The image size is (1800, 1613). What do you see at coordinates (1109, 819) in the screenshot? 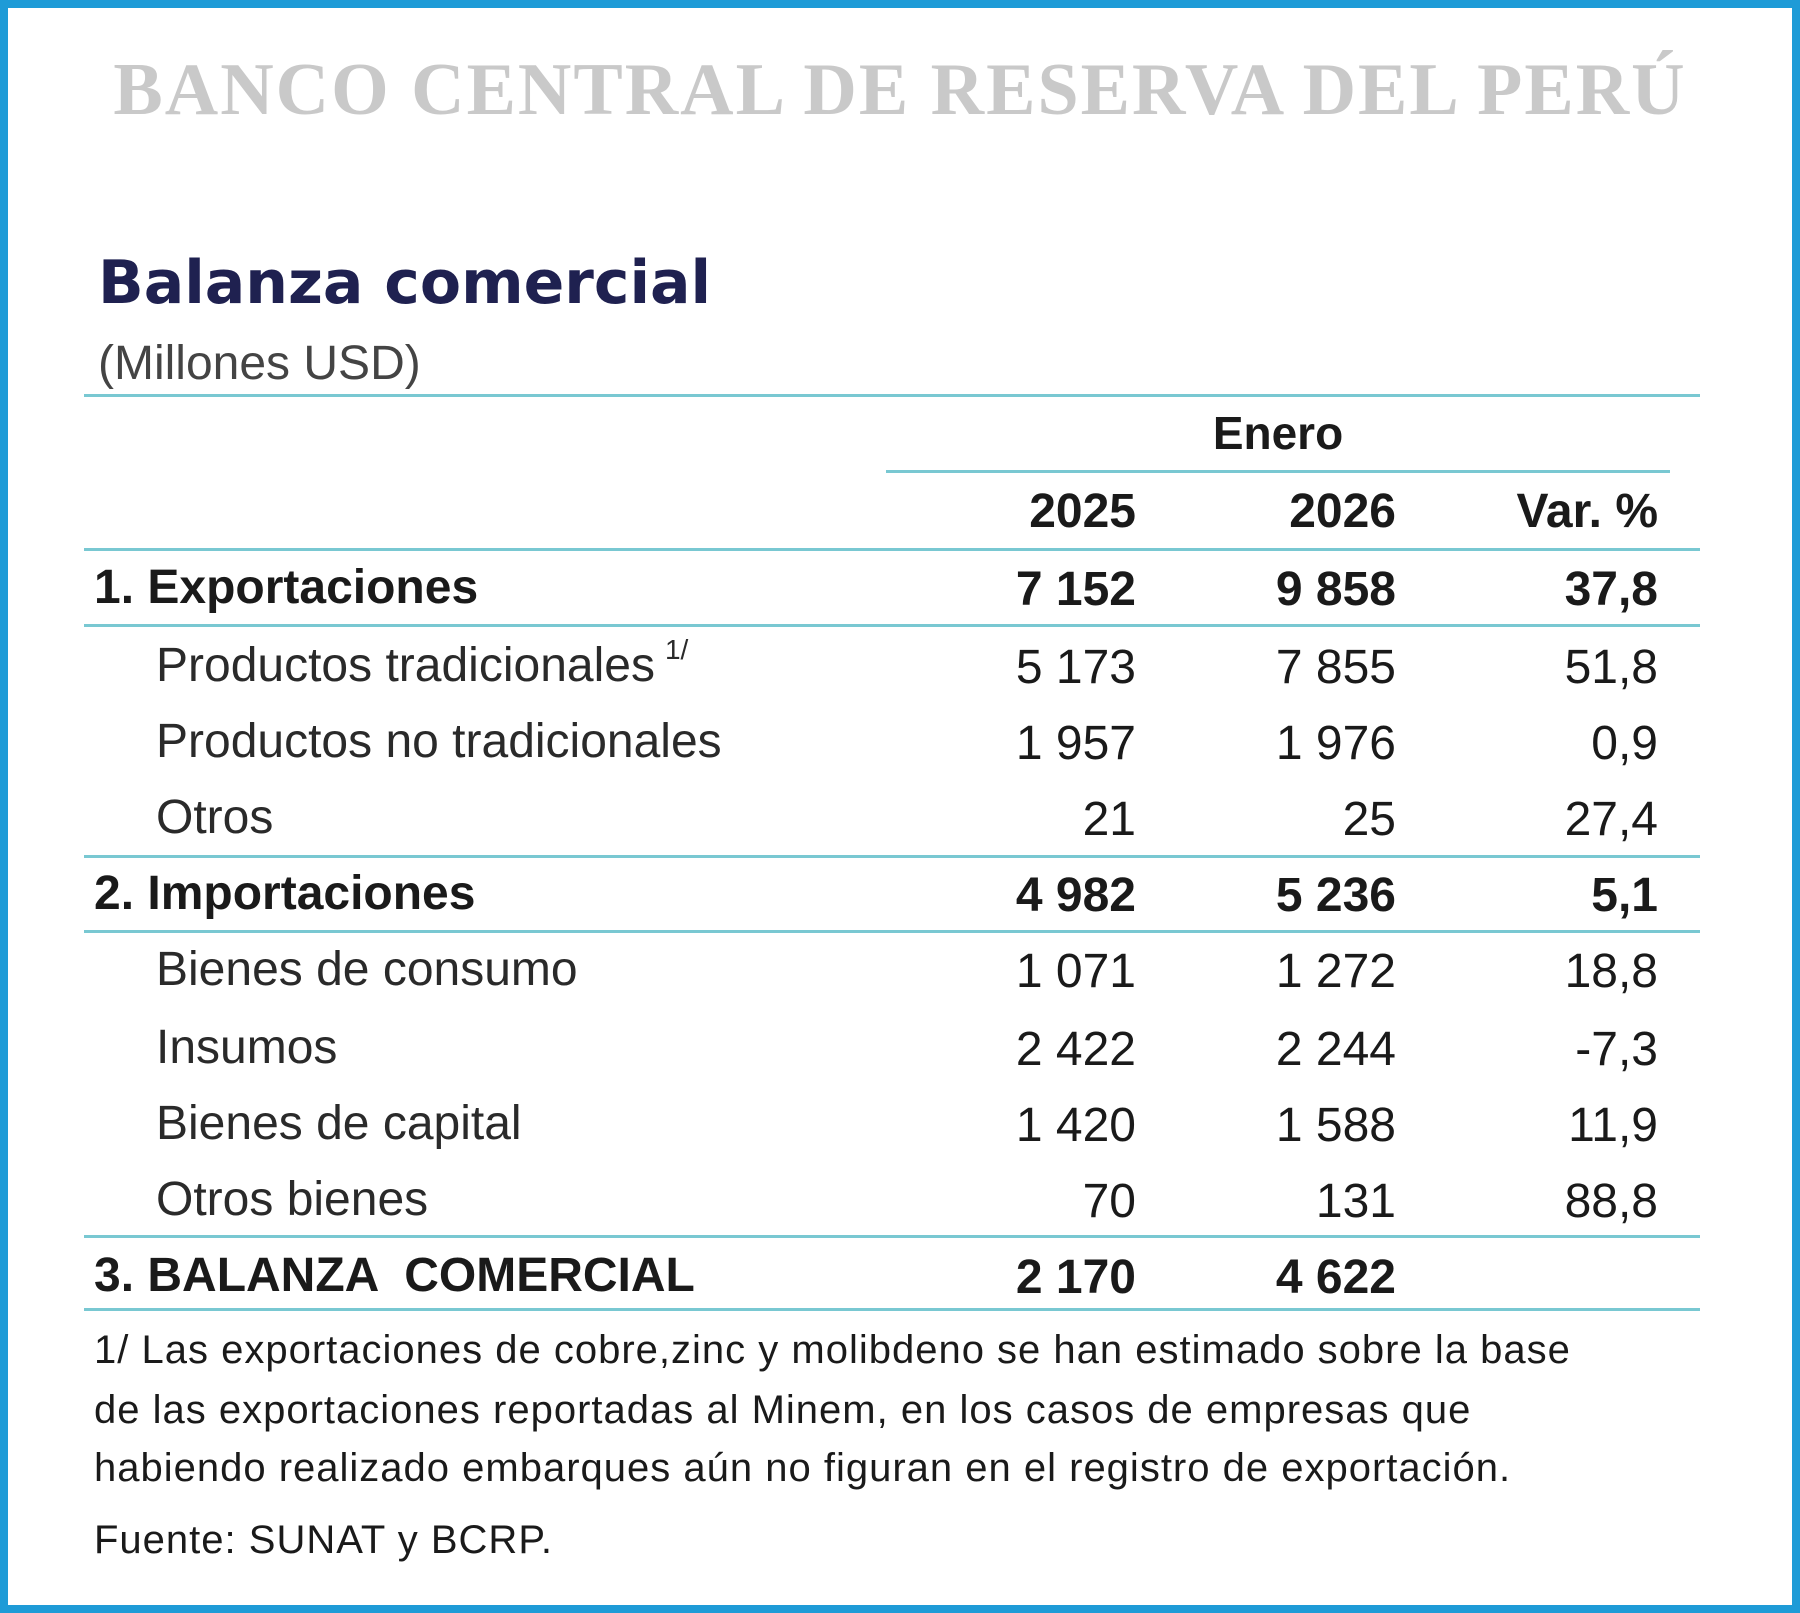
I see `table-cell: 21` at bounding box center [1109, 819].